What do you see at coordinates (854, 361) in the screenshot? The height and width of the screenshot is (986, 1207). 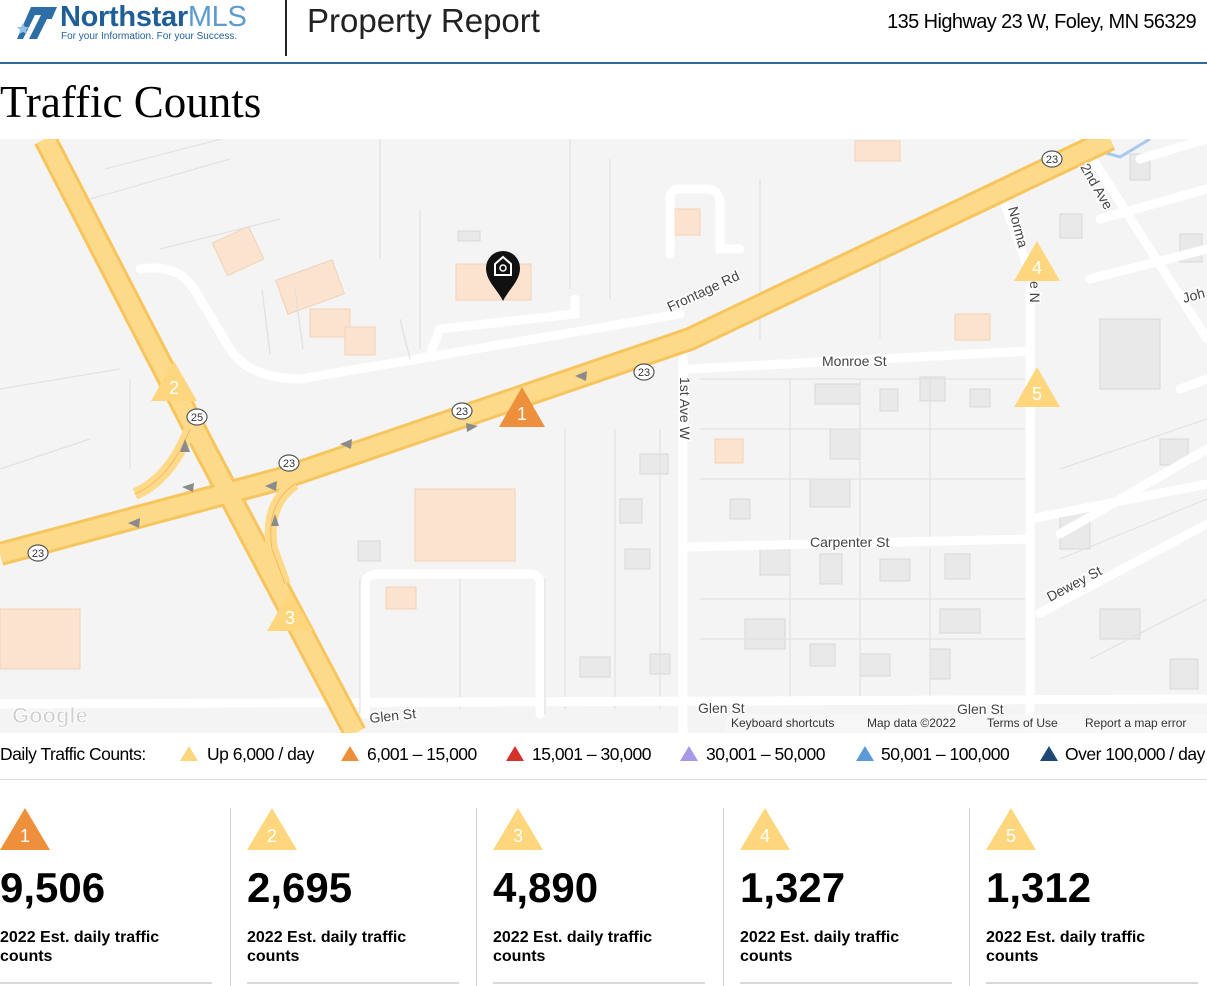 I see `street-label-monroe: Monroe St` at bounding box center [854, 361].